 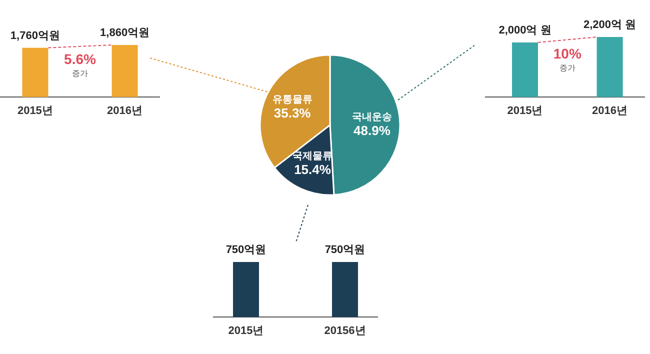 I want to click on data-label: 35.3%, so click(x=293, y=112).